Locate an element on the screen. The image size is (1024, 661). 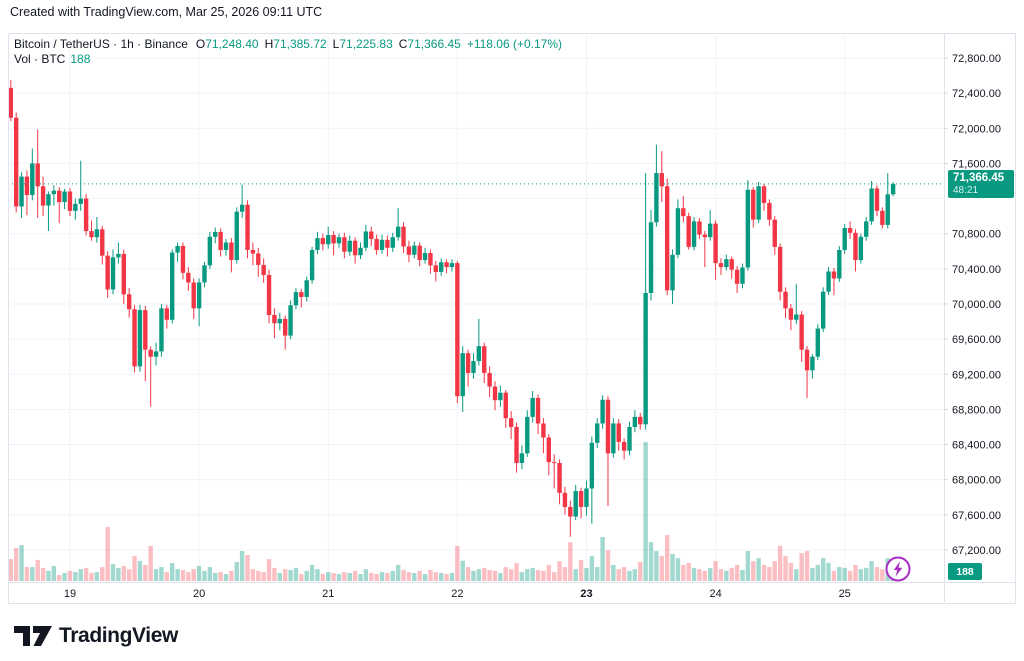
ohlc-item: O71,248.40 is located at coordinates (227, 44).